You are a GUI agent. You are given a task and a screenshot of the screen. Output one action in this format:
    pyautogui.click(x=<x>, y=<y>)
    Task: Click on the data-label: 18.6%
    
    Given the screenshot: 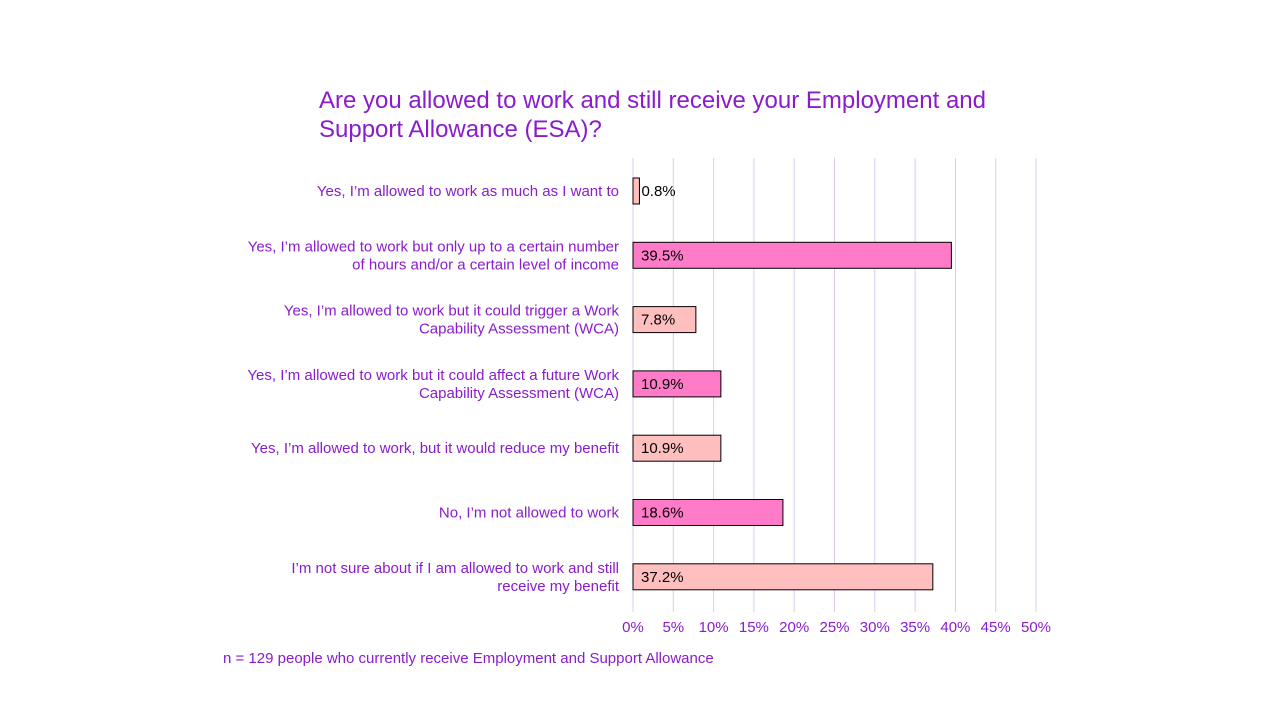 What is the action you would take?
    pyautogui.click(x=662, y=513)
    